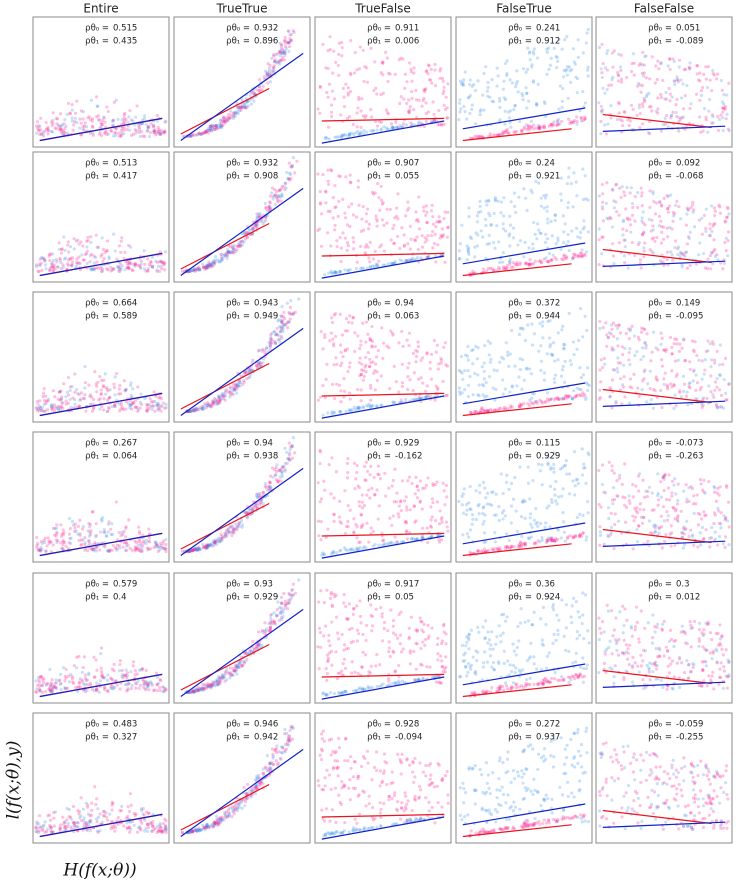  What do you see at coordinates (689, 317) in the screenshot?
I see `rho-value: -0.095` at bounding box center [689, 317].